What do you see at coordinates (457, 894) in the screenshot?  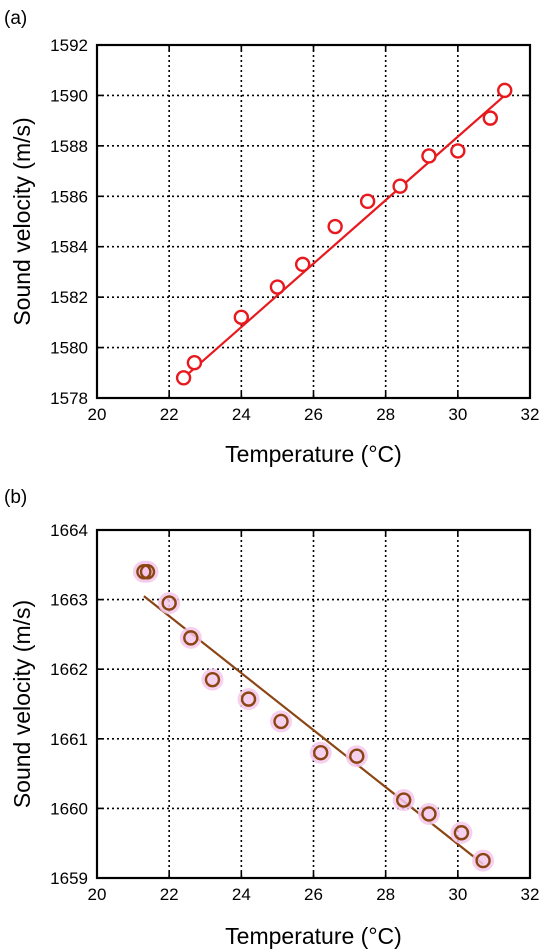 I see `x-tick-label-b: 30` at bounding box center [457, 894].